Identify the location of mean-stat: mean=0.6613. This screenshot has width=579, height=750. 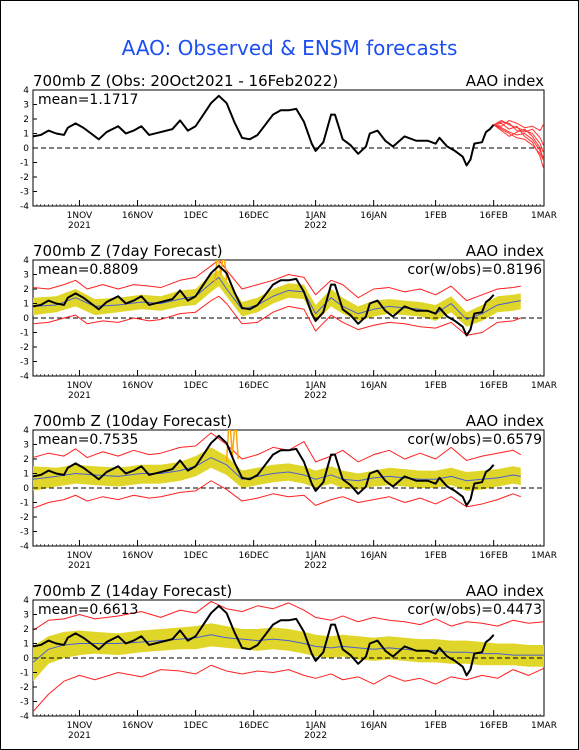
(88, 610).